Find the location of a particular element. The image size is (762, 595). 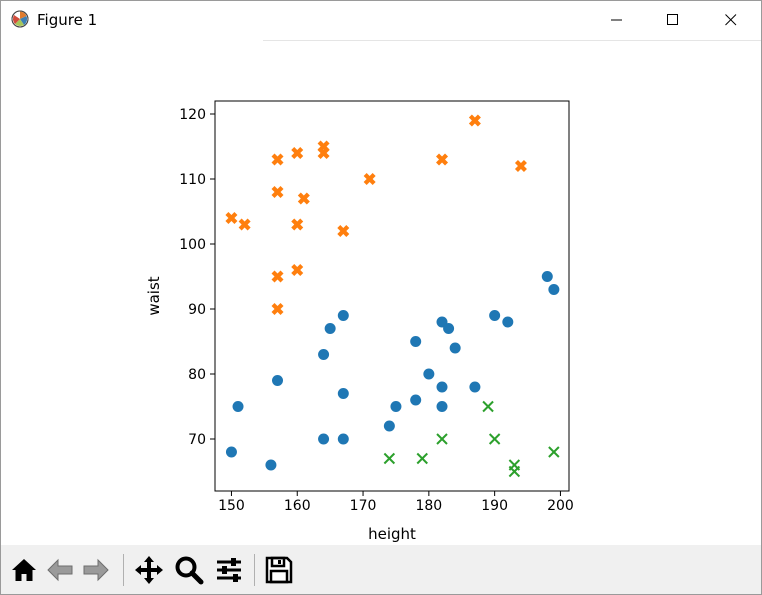

back-button is located at coordinates (60, 570).